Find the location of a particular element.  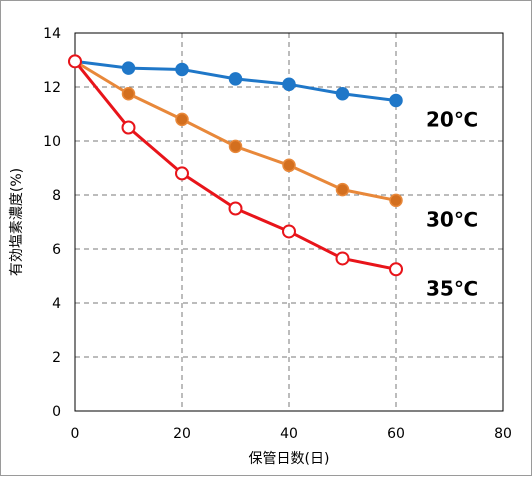

x-tick-label: 40 is located at coordinates (289, 434).